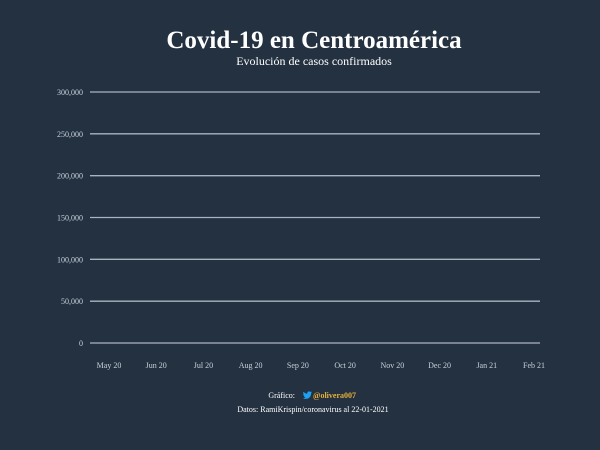  I want to click on x-tick-label: Jul 20, so click(203, 365).